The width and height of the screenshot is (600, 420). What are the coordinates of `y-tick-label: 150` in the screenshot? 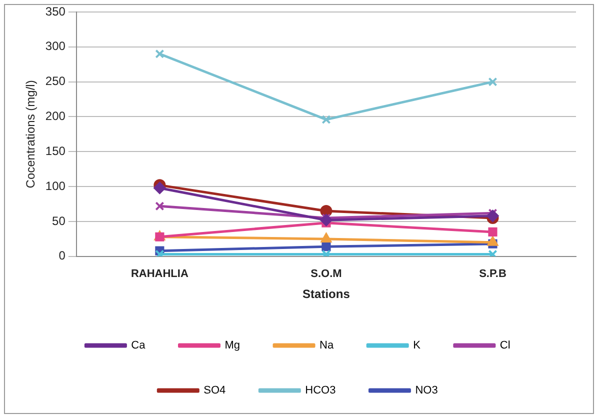 It's located at (55, 151).